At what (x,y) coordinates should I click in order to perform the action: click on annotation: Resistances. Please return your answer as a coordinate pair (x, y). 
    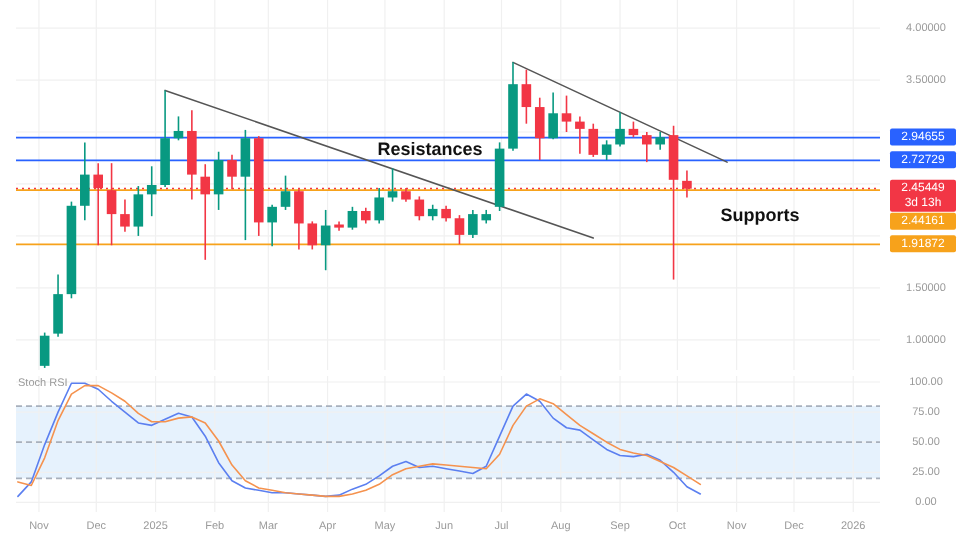
    Looking at the image, I should click on (430, 148).